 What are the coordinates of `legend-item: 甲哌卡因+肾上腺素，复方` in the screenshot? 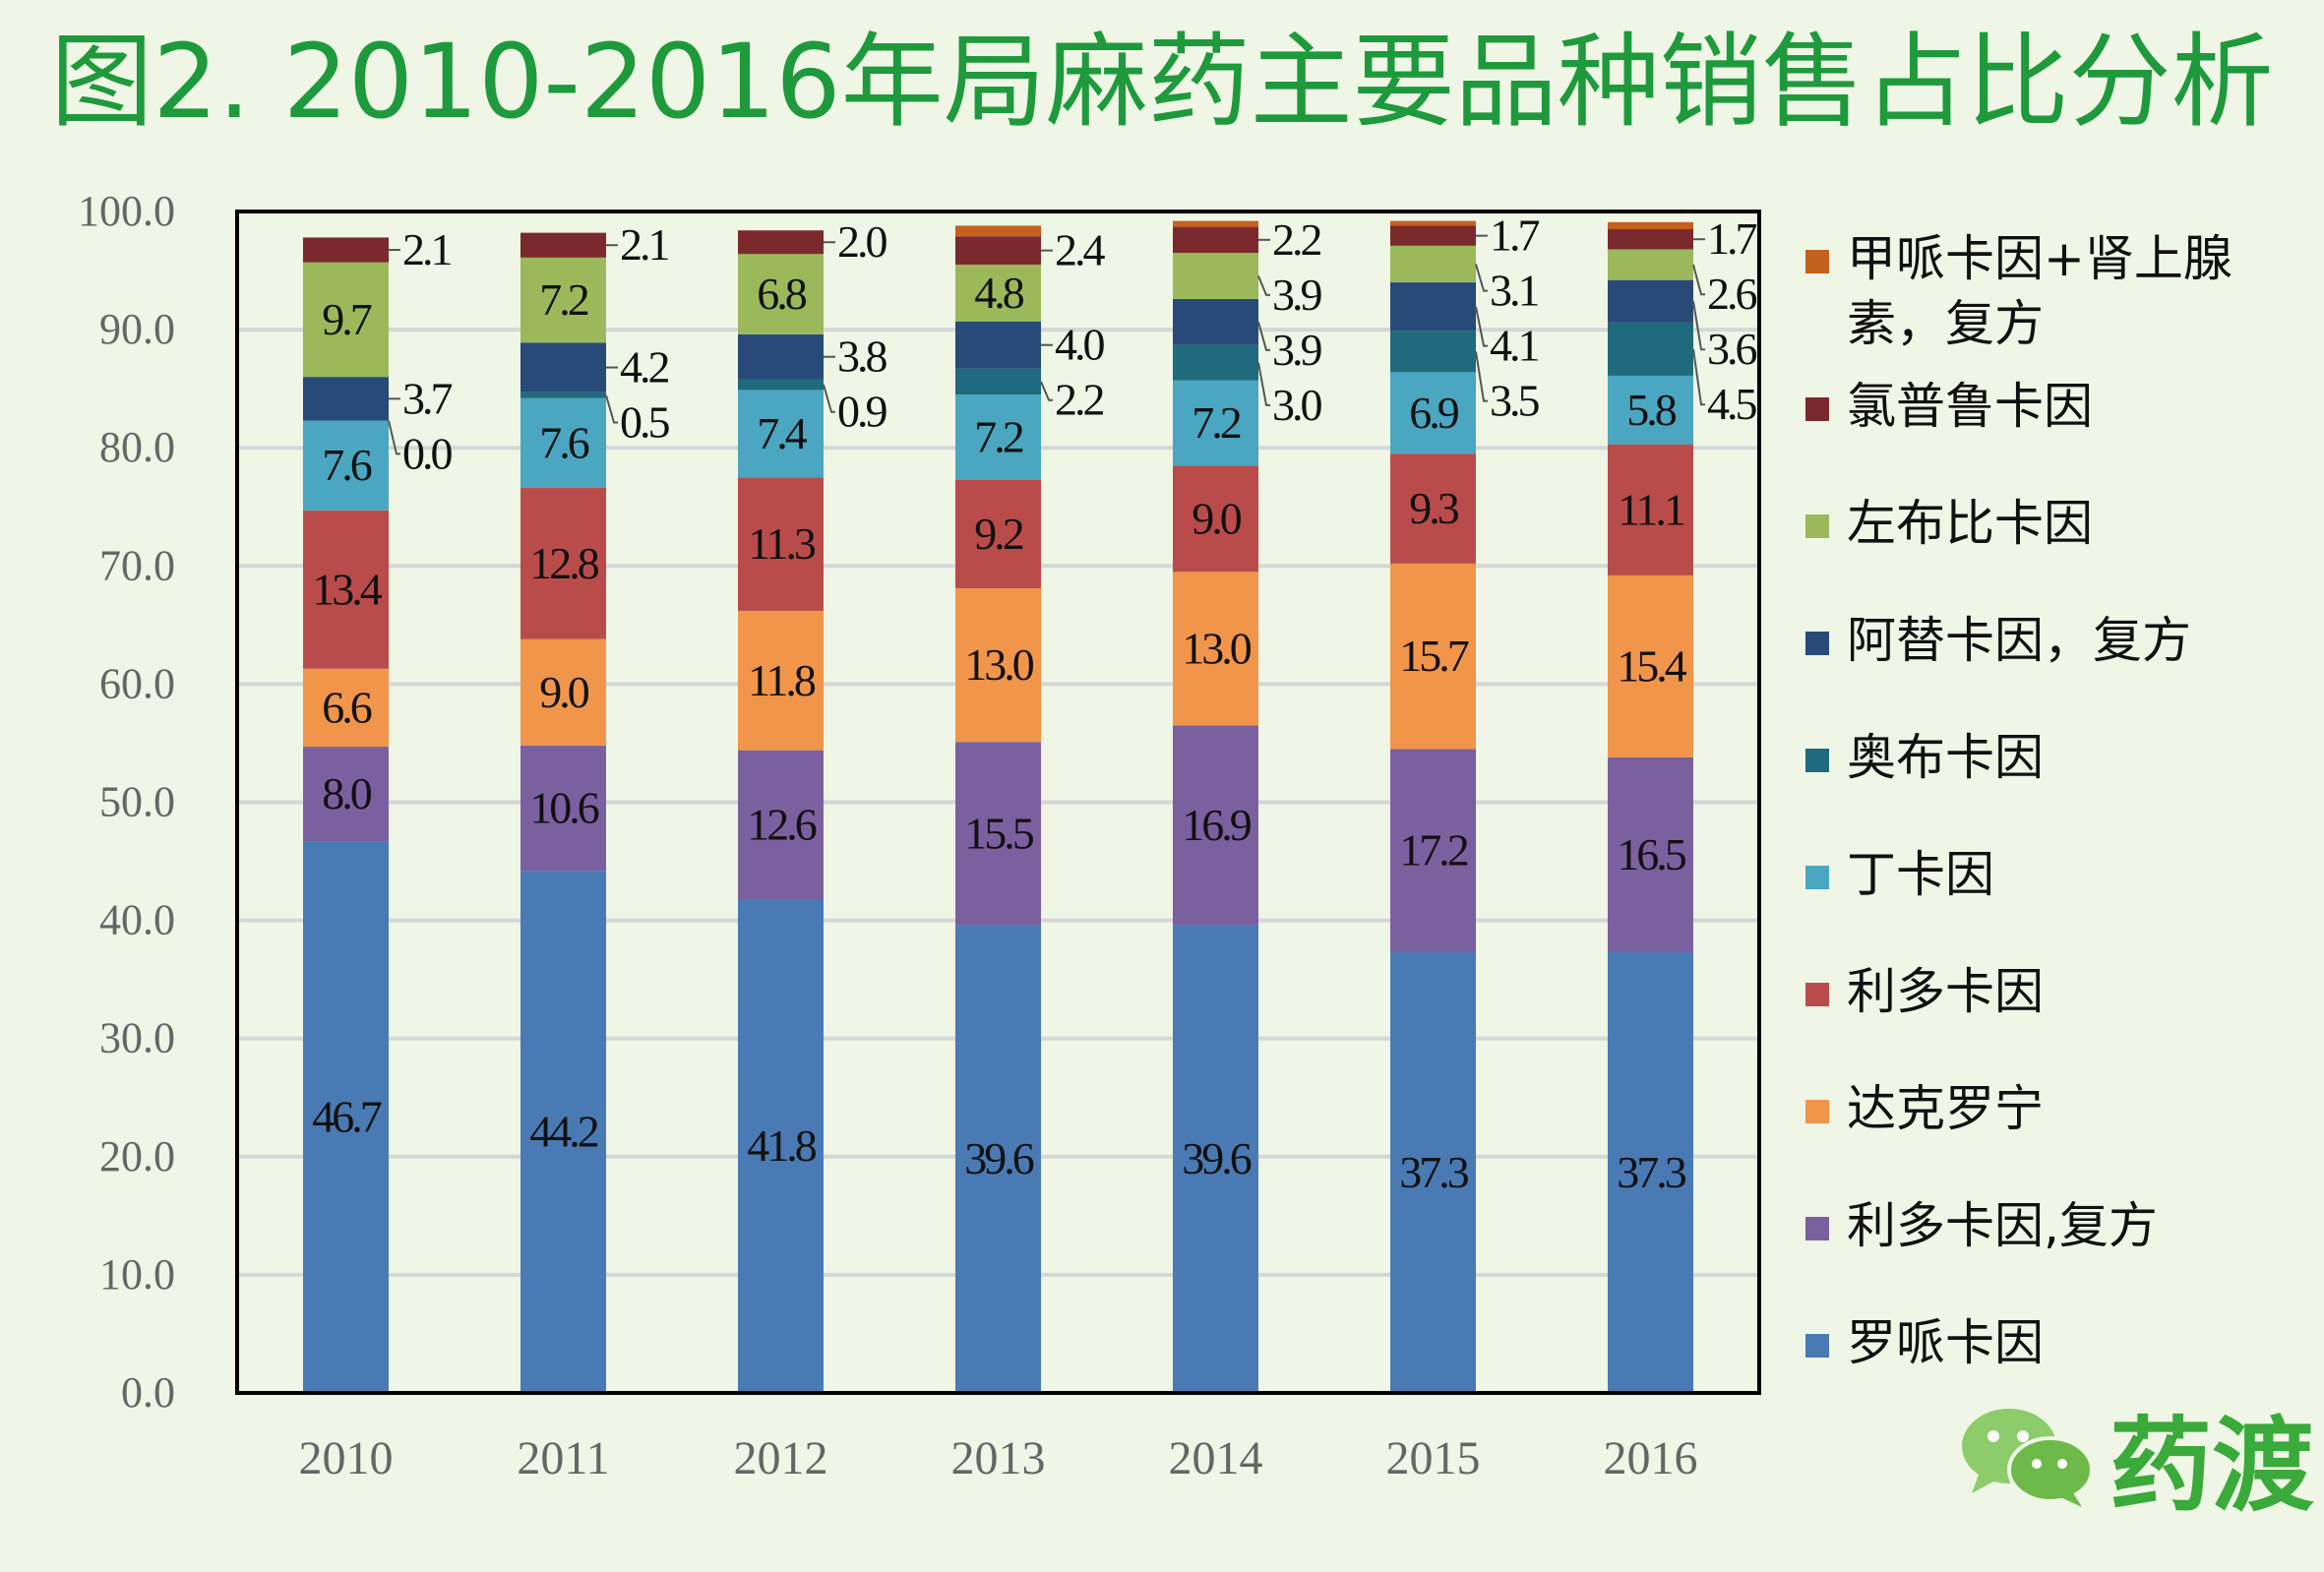 It's located at (2037, 291).